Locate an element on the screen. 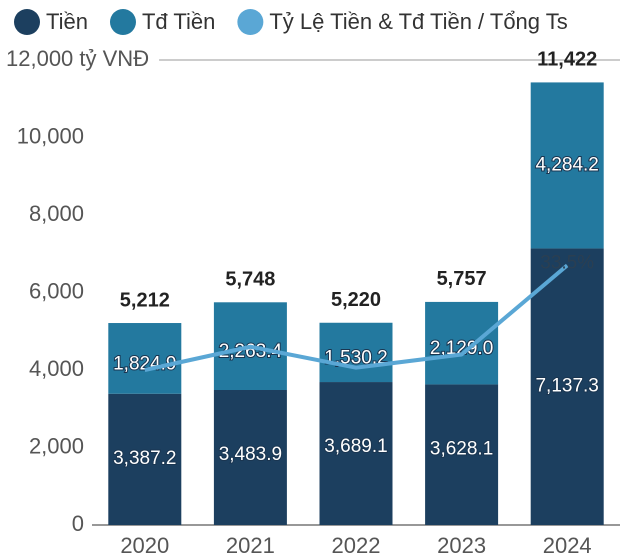  total-label: 5,757 is located at coordinates (462, 279).